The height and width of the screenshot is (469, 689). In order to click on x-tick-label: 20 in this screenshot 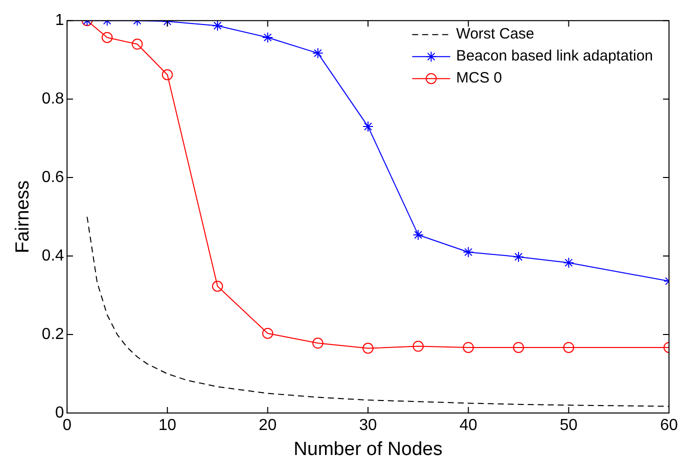, I will do `click(267, 425)`.